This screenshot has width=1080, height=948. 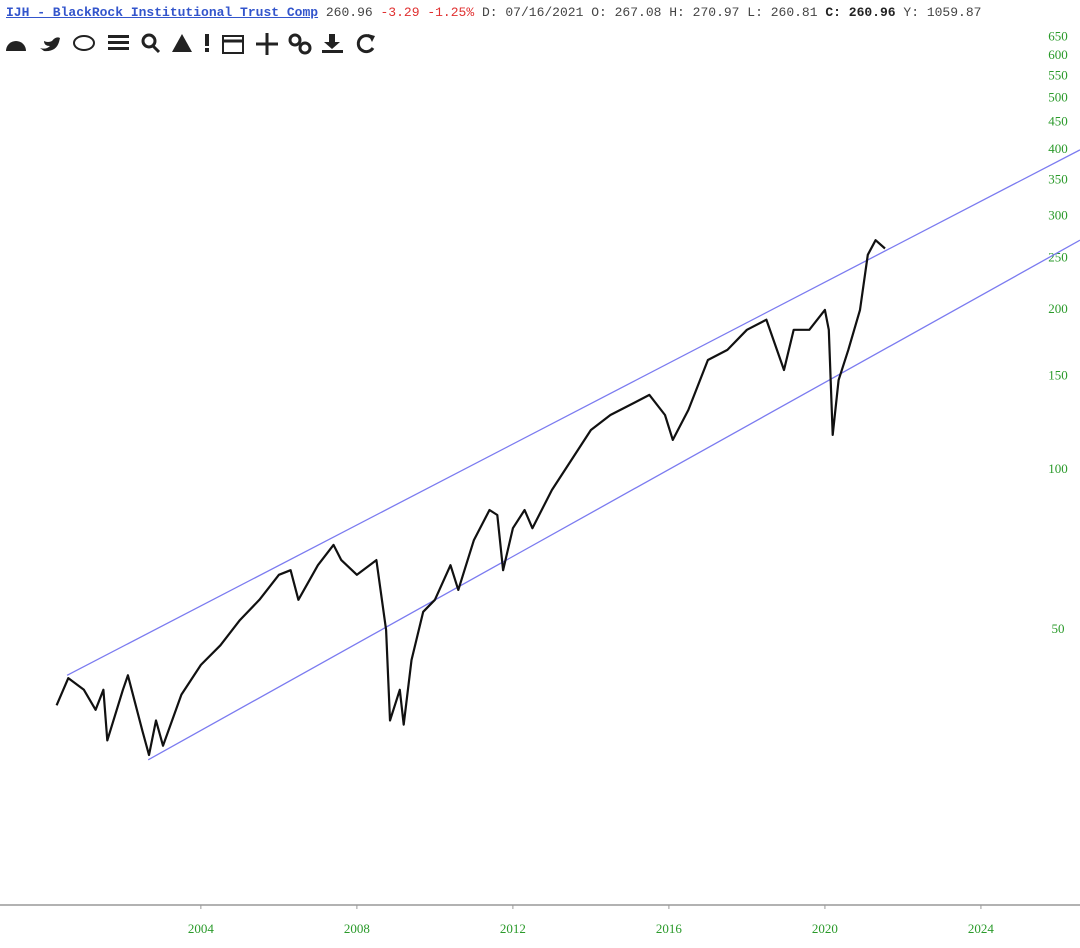 I want to click on calendar-icon, so click(x=233, y=44).